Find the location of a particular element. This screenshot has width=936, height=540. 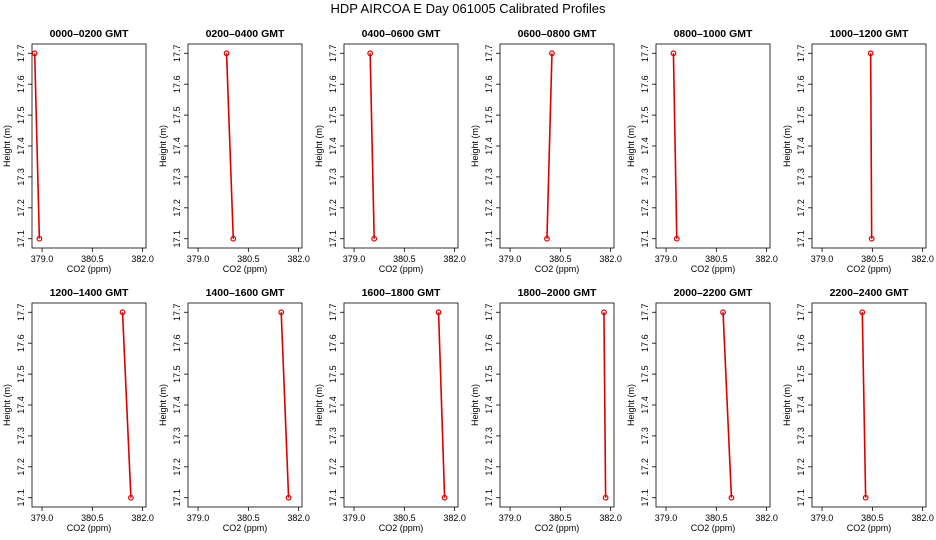

panel-title: 2000–2200 GMT is located at coordinates (713, 293).